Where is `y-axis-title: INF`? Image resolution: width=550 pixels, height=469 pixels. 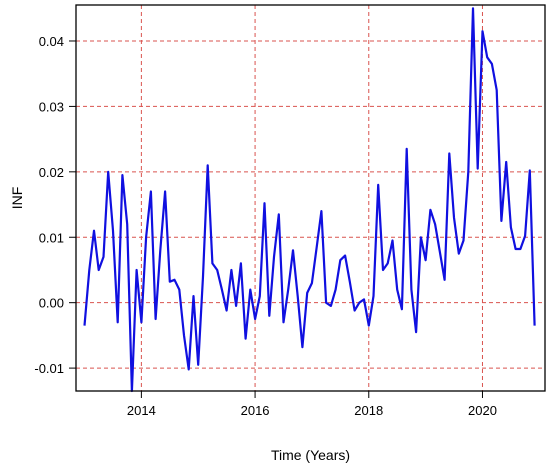 y-axis-title: INF is located at coordinates (17, 198).